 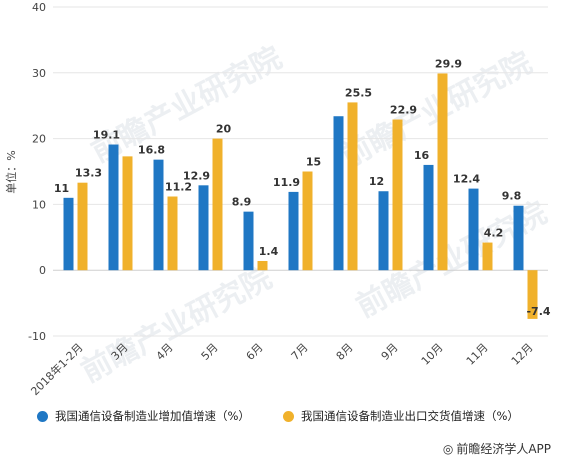 I want to click on data-label: 22.9, so click(x=403, y=110).